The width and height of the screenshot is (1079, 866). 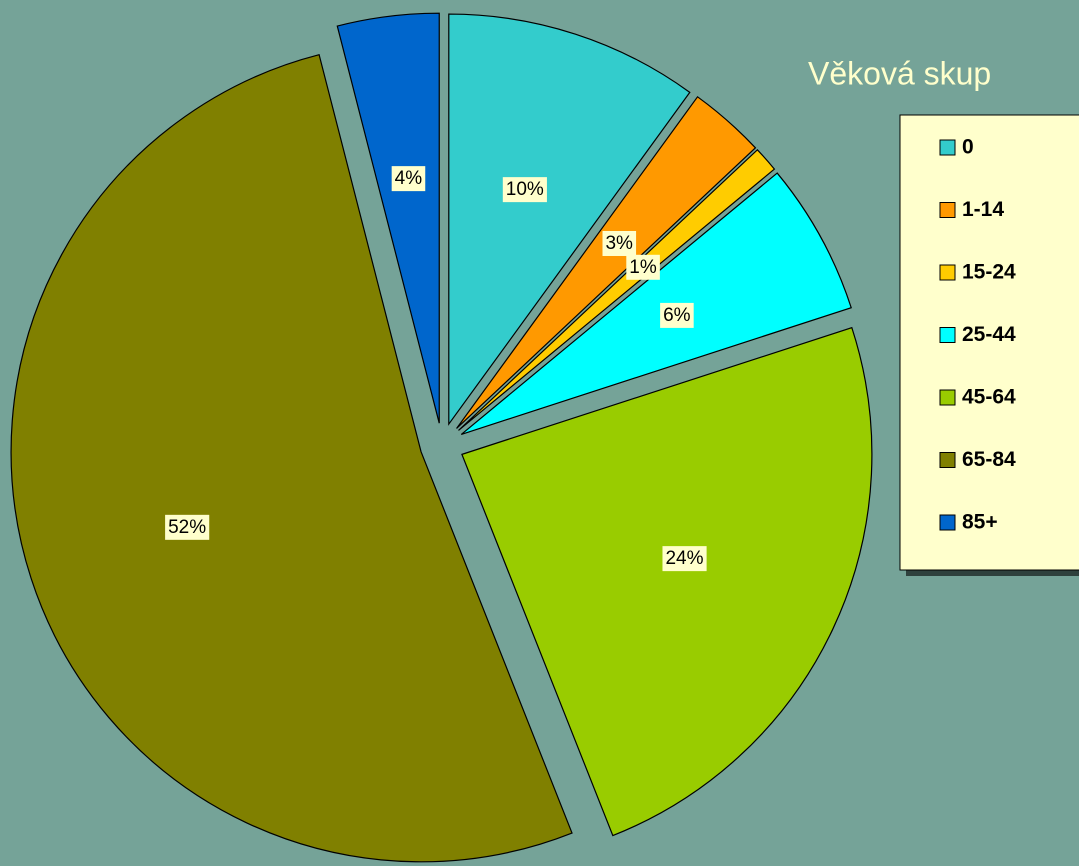 I want to click on data-label: 52%, so click(x=187, y=527).